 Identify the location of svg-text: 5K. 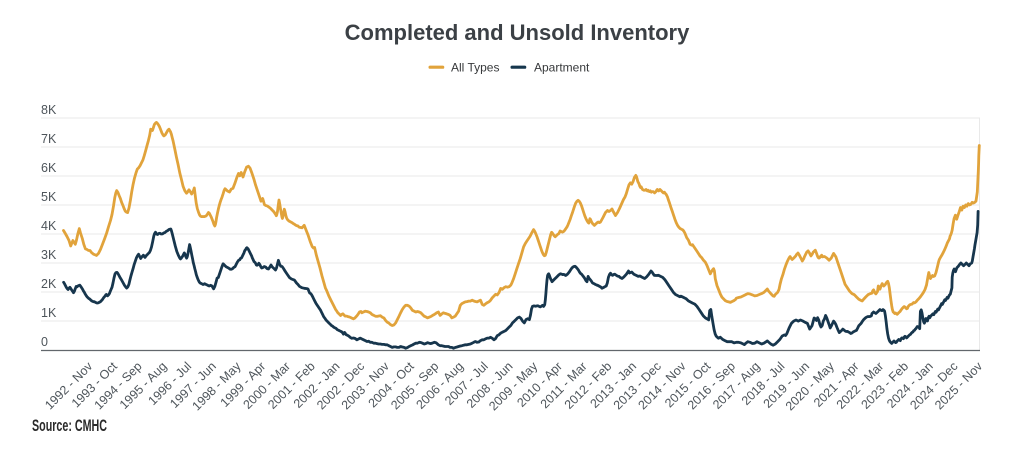
(49, 197).